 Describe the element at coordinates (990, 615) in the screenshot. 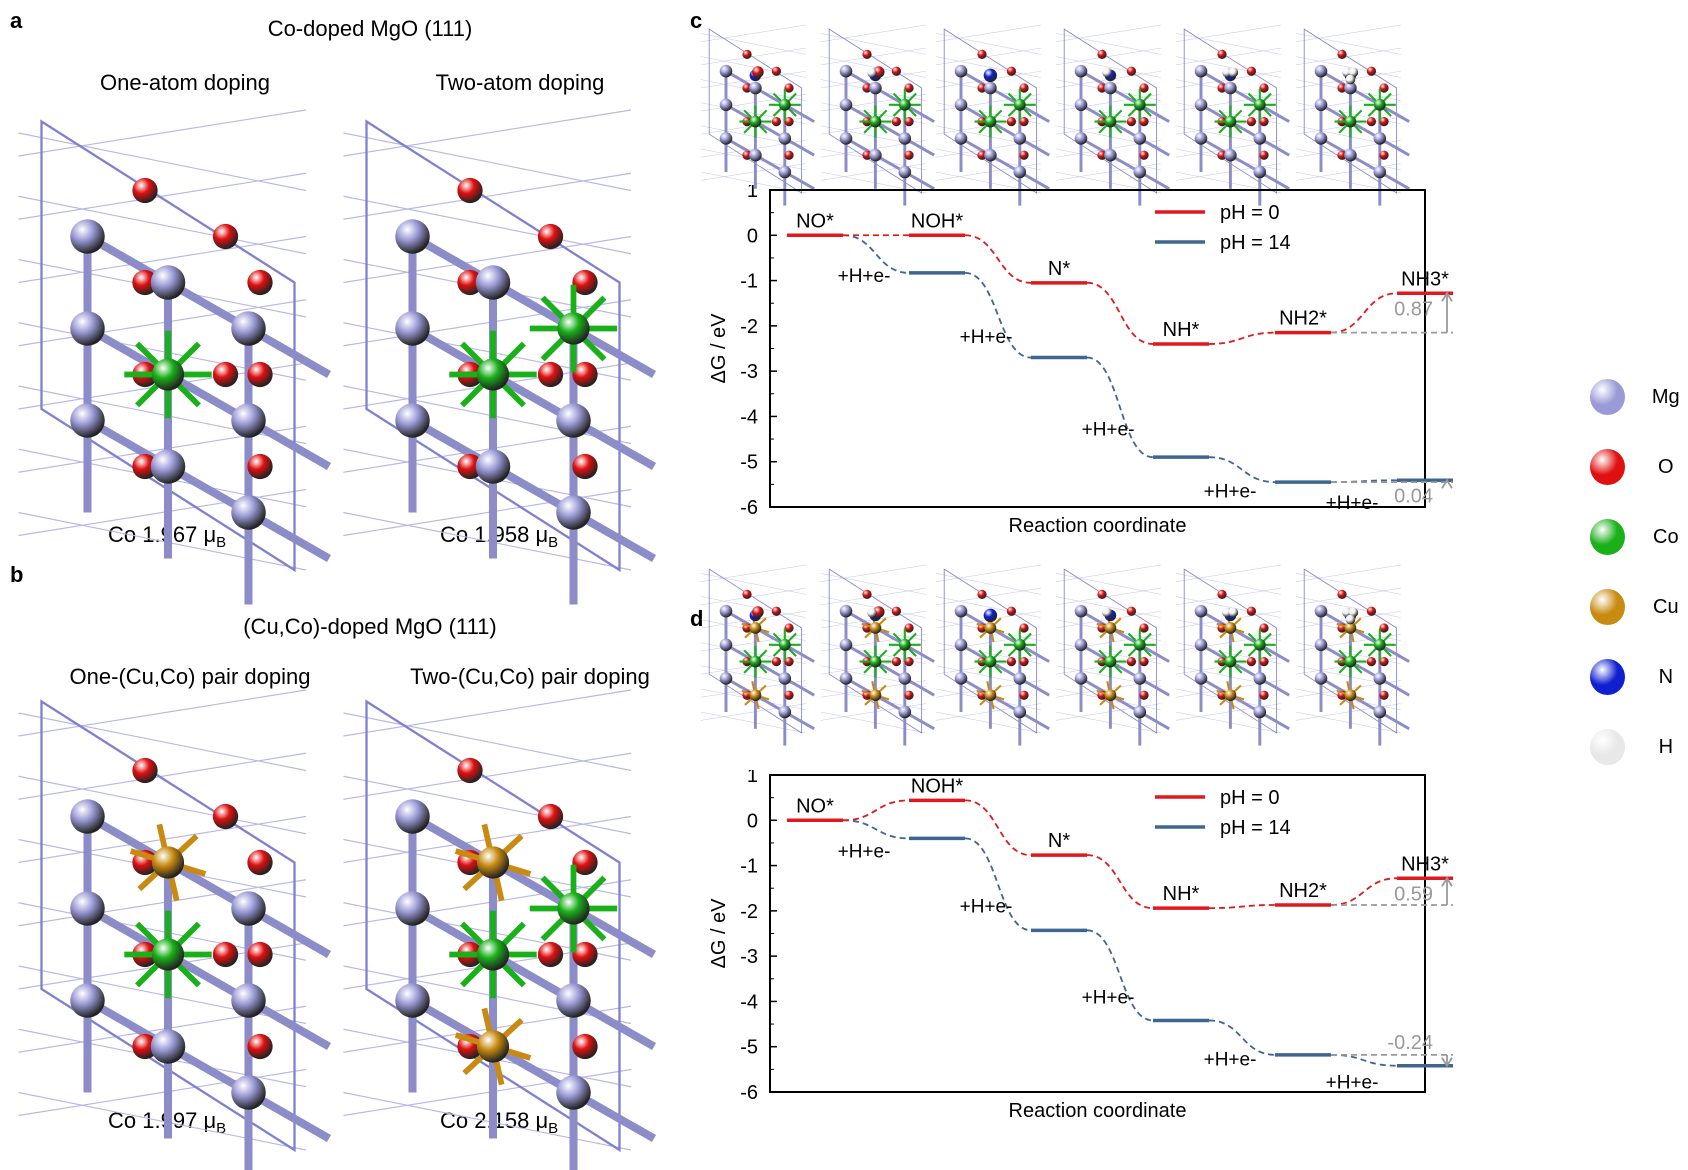

I see `nitrogen-atom` at that location.